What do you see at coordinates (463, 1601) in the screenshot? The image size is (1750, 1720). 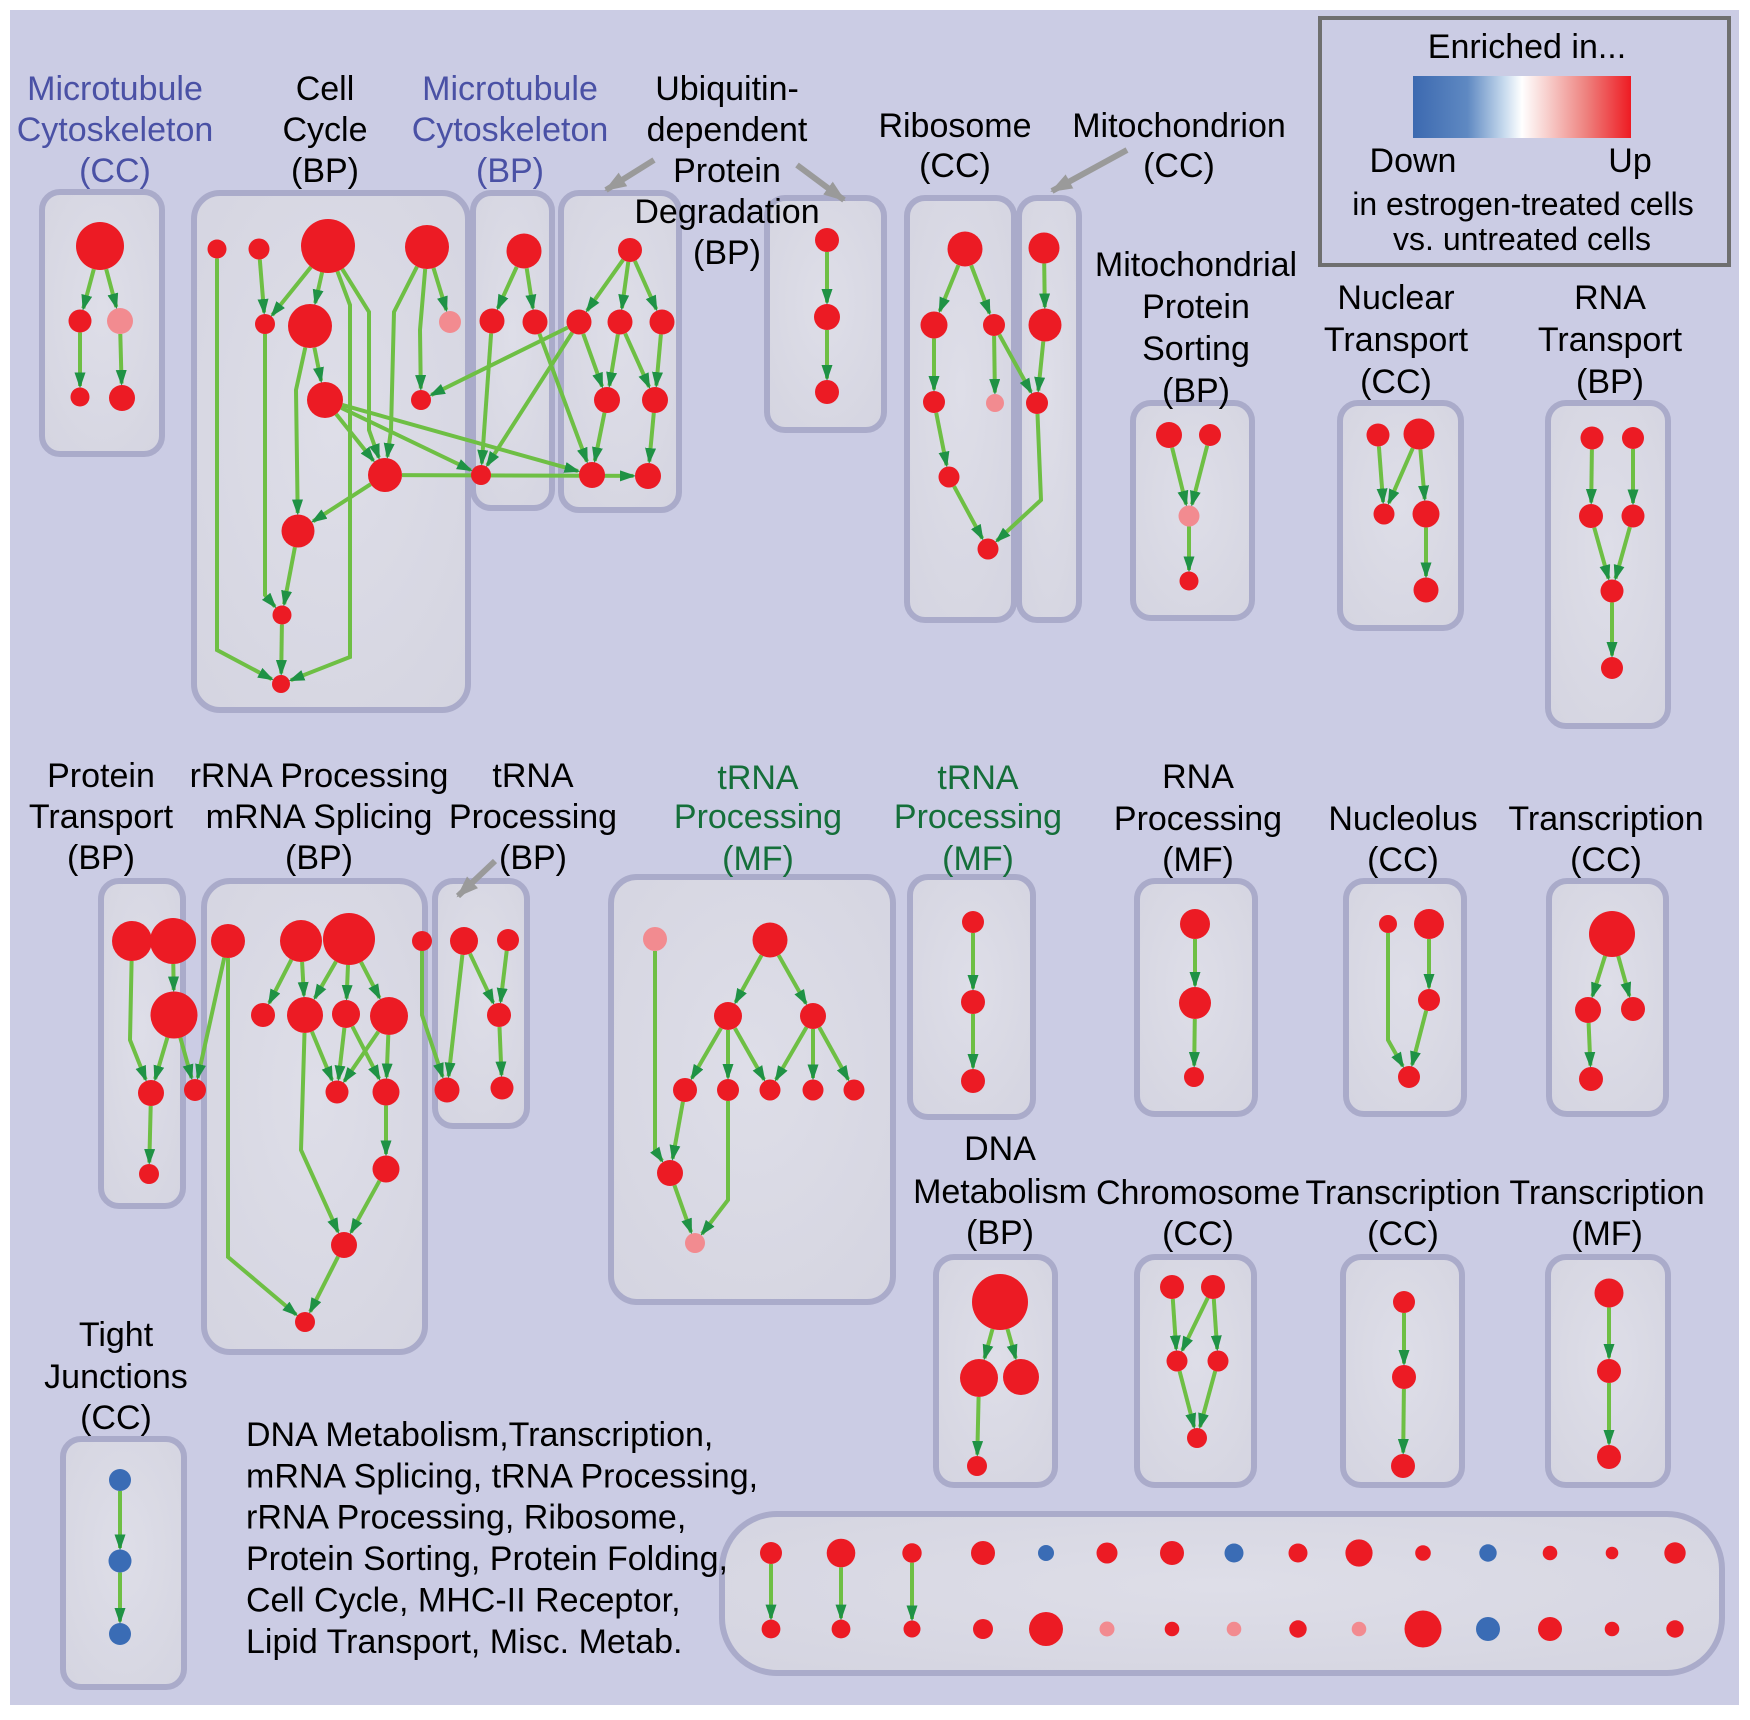 I see `svg-text: Cell Cycle, MHC-II Receptor,` at bounding box center [463, 1601].